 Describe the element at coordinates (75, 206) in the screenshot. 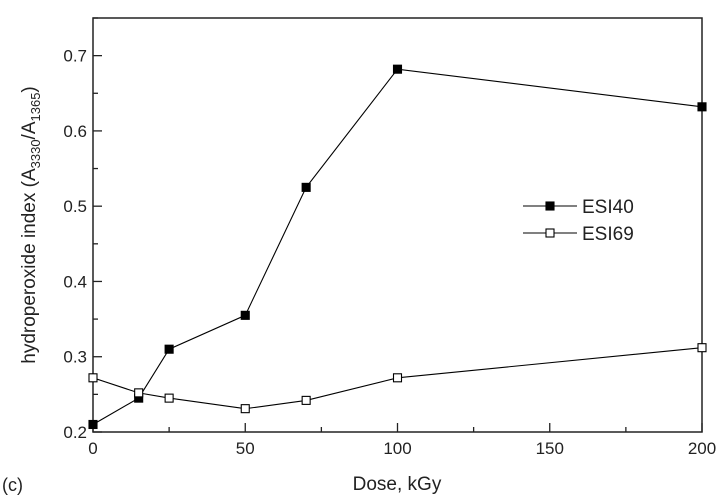

I see `y-tick-label: 0.5` at that location.